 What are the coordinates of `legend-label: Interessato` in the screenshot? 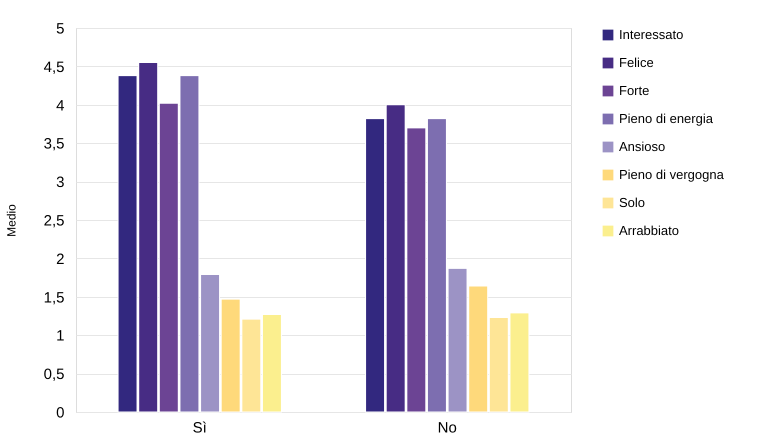 It's located at (651, 34).